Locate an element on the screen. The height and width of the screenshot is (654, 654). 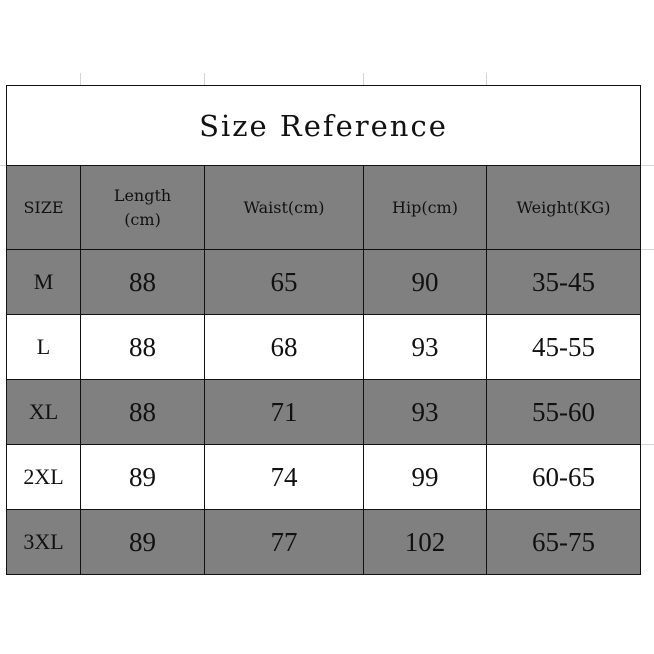
cell-weight: 55-60 is located at coordinates (563, 412).